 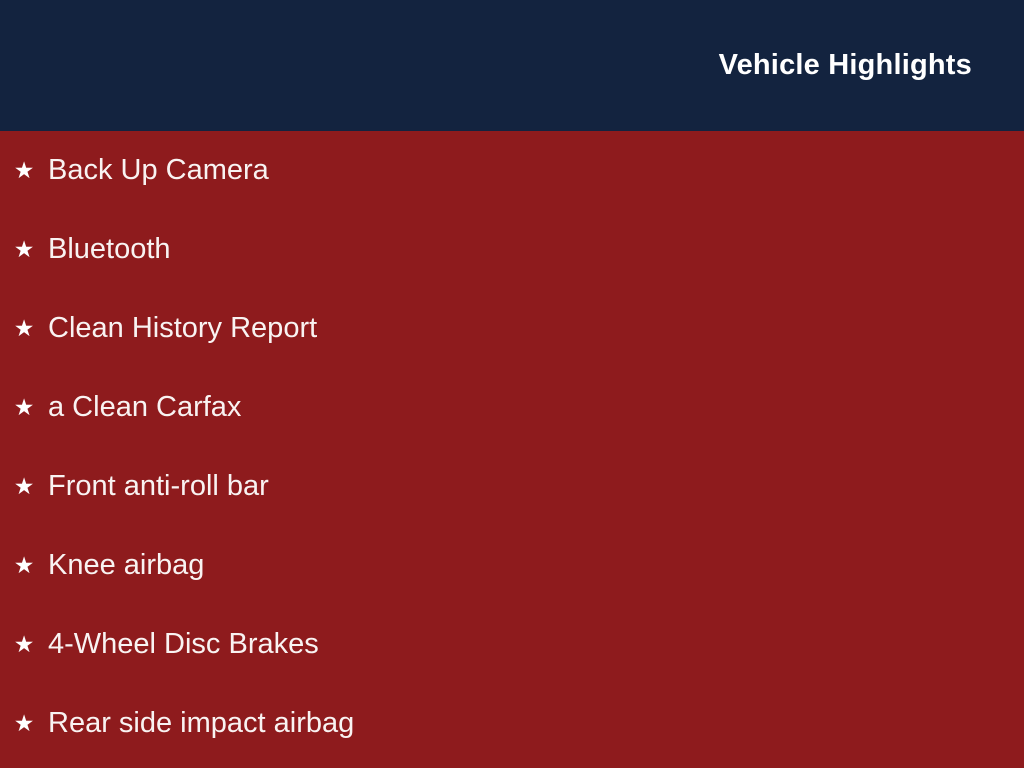 I want to click on list-item: ★ Rear side impact airbag, so click(x=508, y=723).